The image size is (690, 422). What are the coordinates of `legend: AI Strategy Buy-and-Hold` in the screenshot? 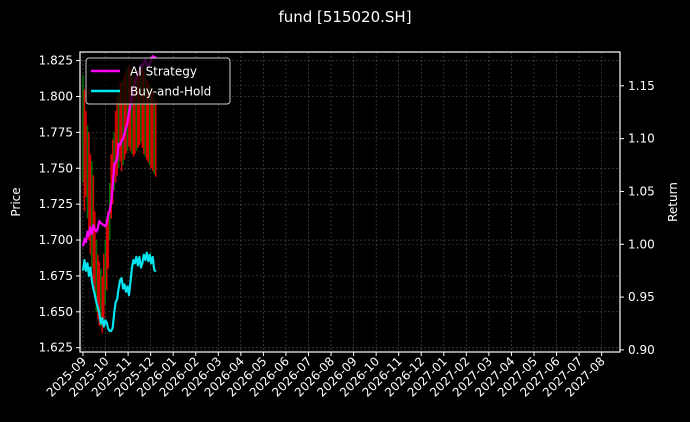 It's located at (158, 81).